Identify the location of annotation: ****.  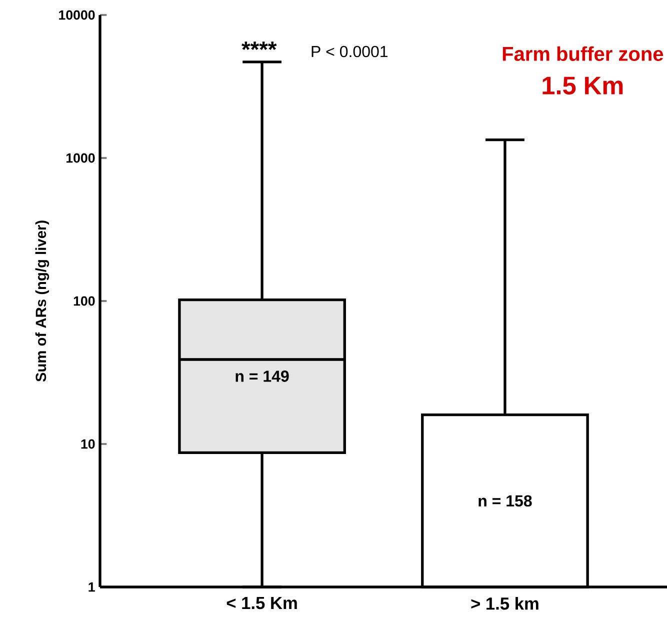
(259, 46).